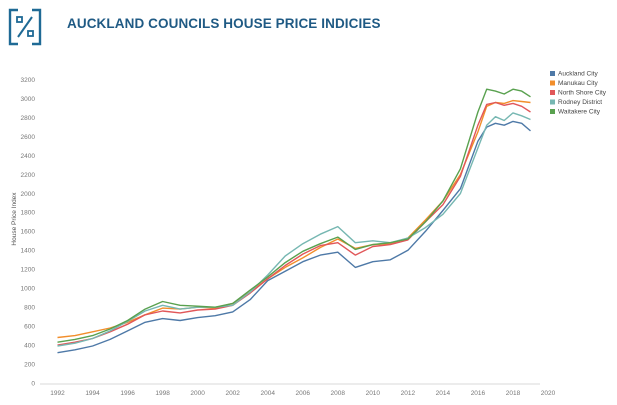 Image resolution: width=617 pixels, height=405 pixels. I want to click on x-tick-label: 1996, so click(127, 393).